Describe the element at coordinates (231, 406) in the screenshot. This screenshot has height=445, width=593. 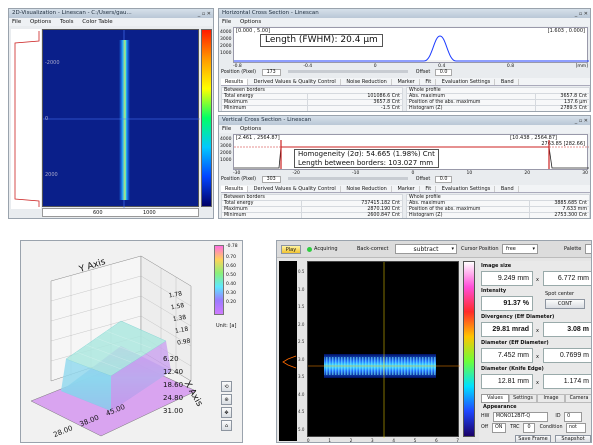
I see `viz3d-toolbar: ⟲ ⊕ ✥ ⌂` at that location.